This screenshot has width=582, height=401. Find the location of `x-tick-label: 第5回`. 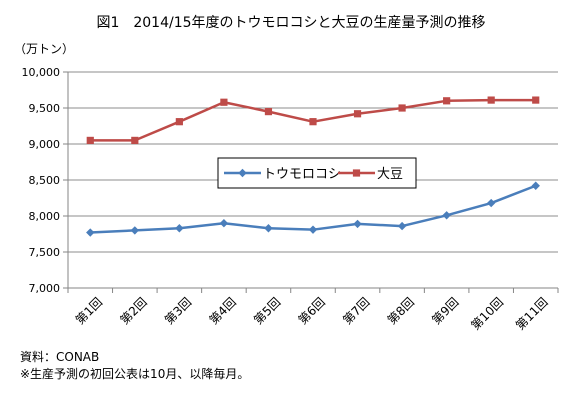

x-tick-label: 第5回 is located at coordinates (267, 311).